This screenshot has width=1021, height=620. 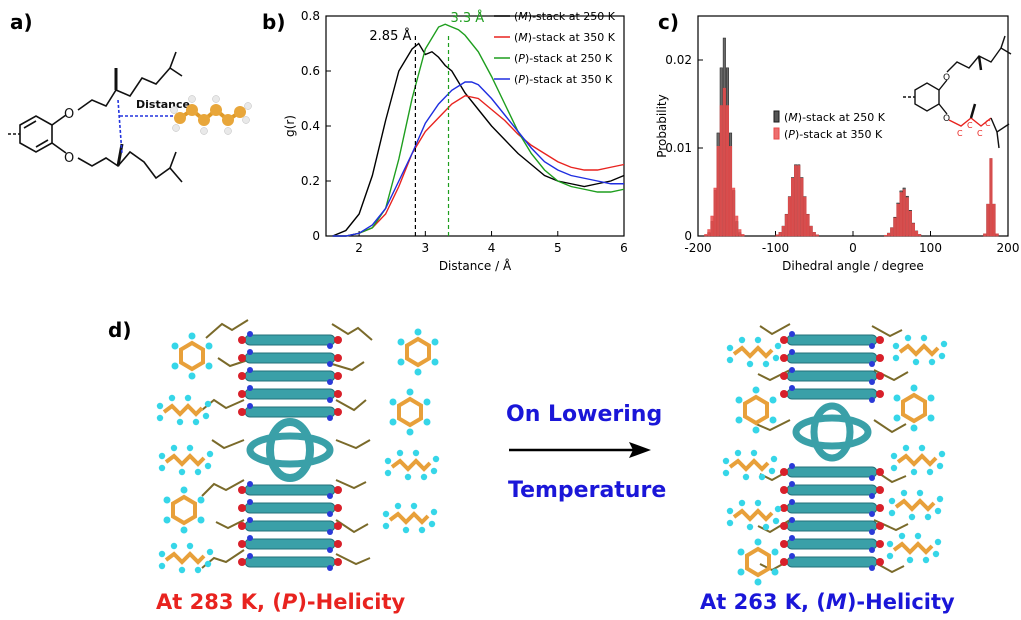 I want to click on panel-label-d: d), so click(x=120, y=330).